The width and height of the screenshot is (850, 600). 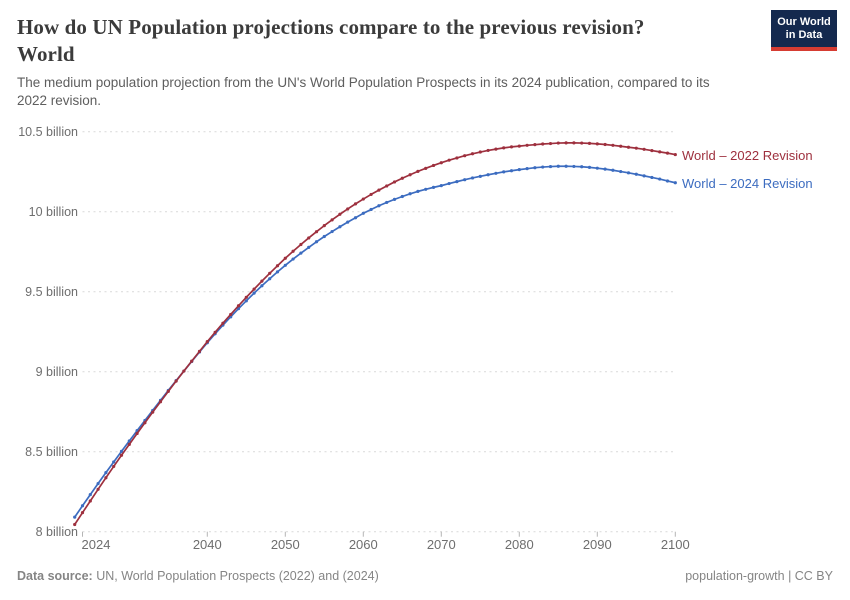 What do you see at coordinates (759, 576) in the screenshot?
I see `license-link: population-growth | CC BY` at bounding box center [759, 576].